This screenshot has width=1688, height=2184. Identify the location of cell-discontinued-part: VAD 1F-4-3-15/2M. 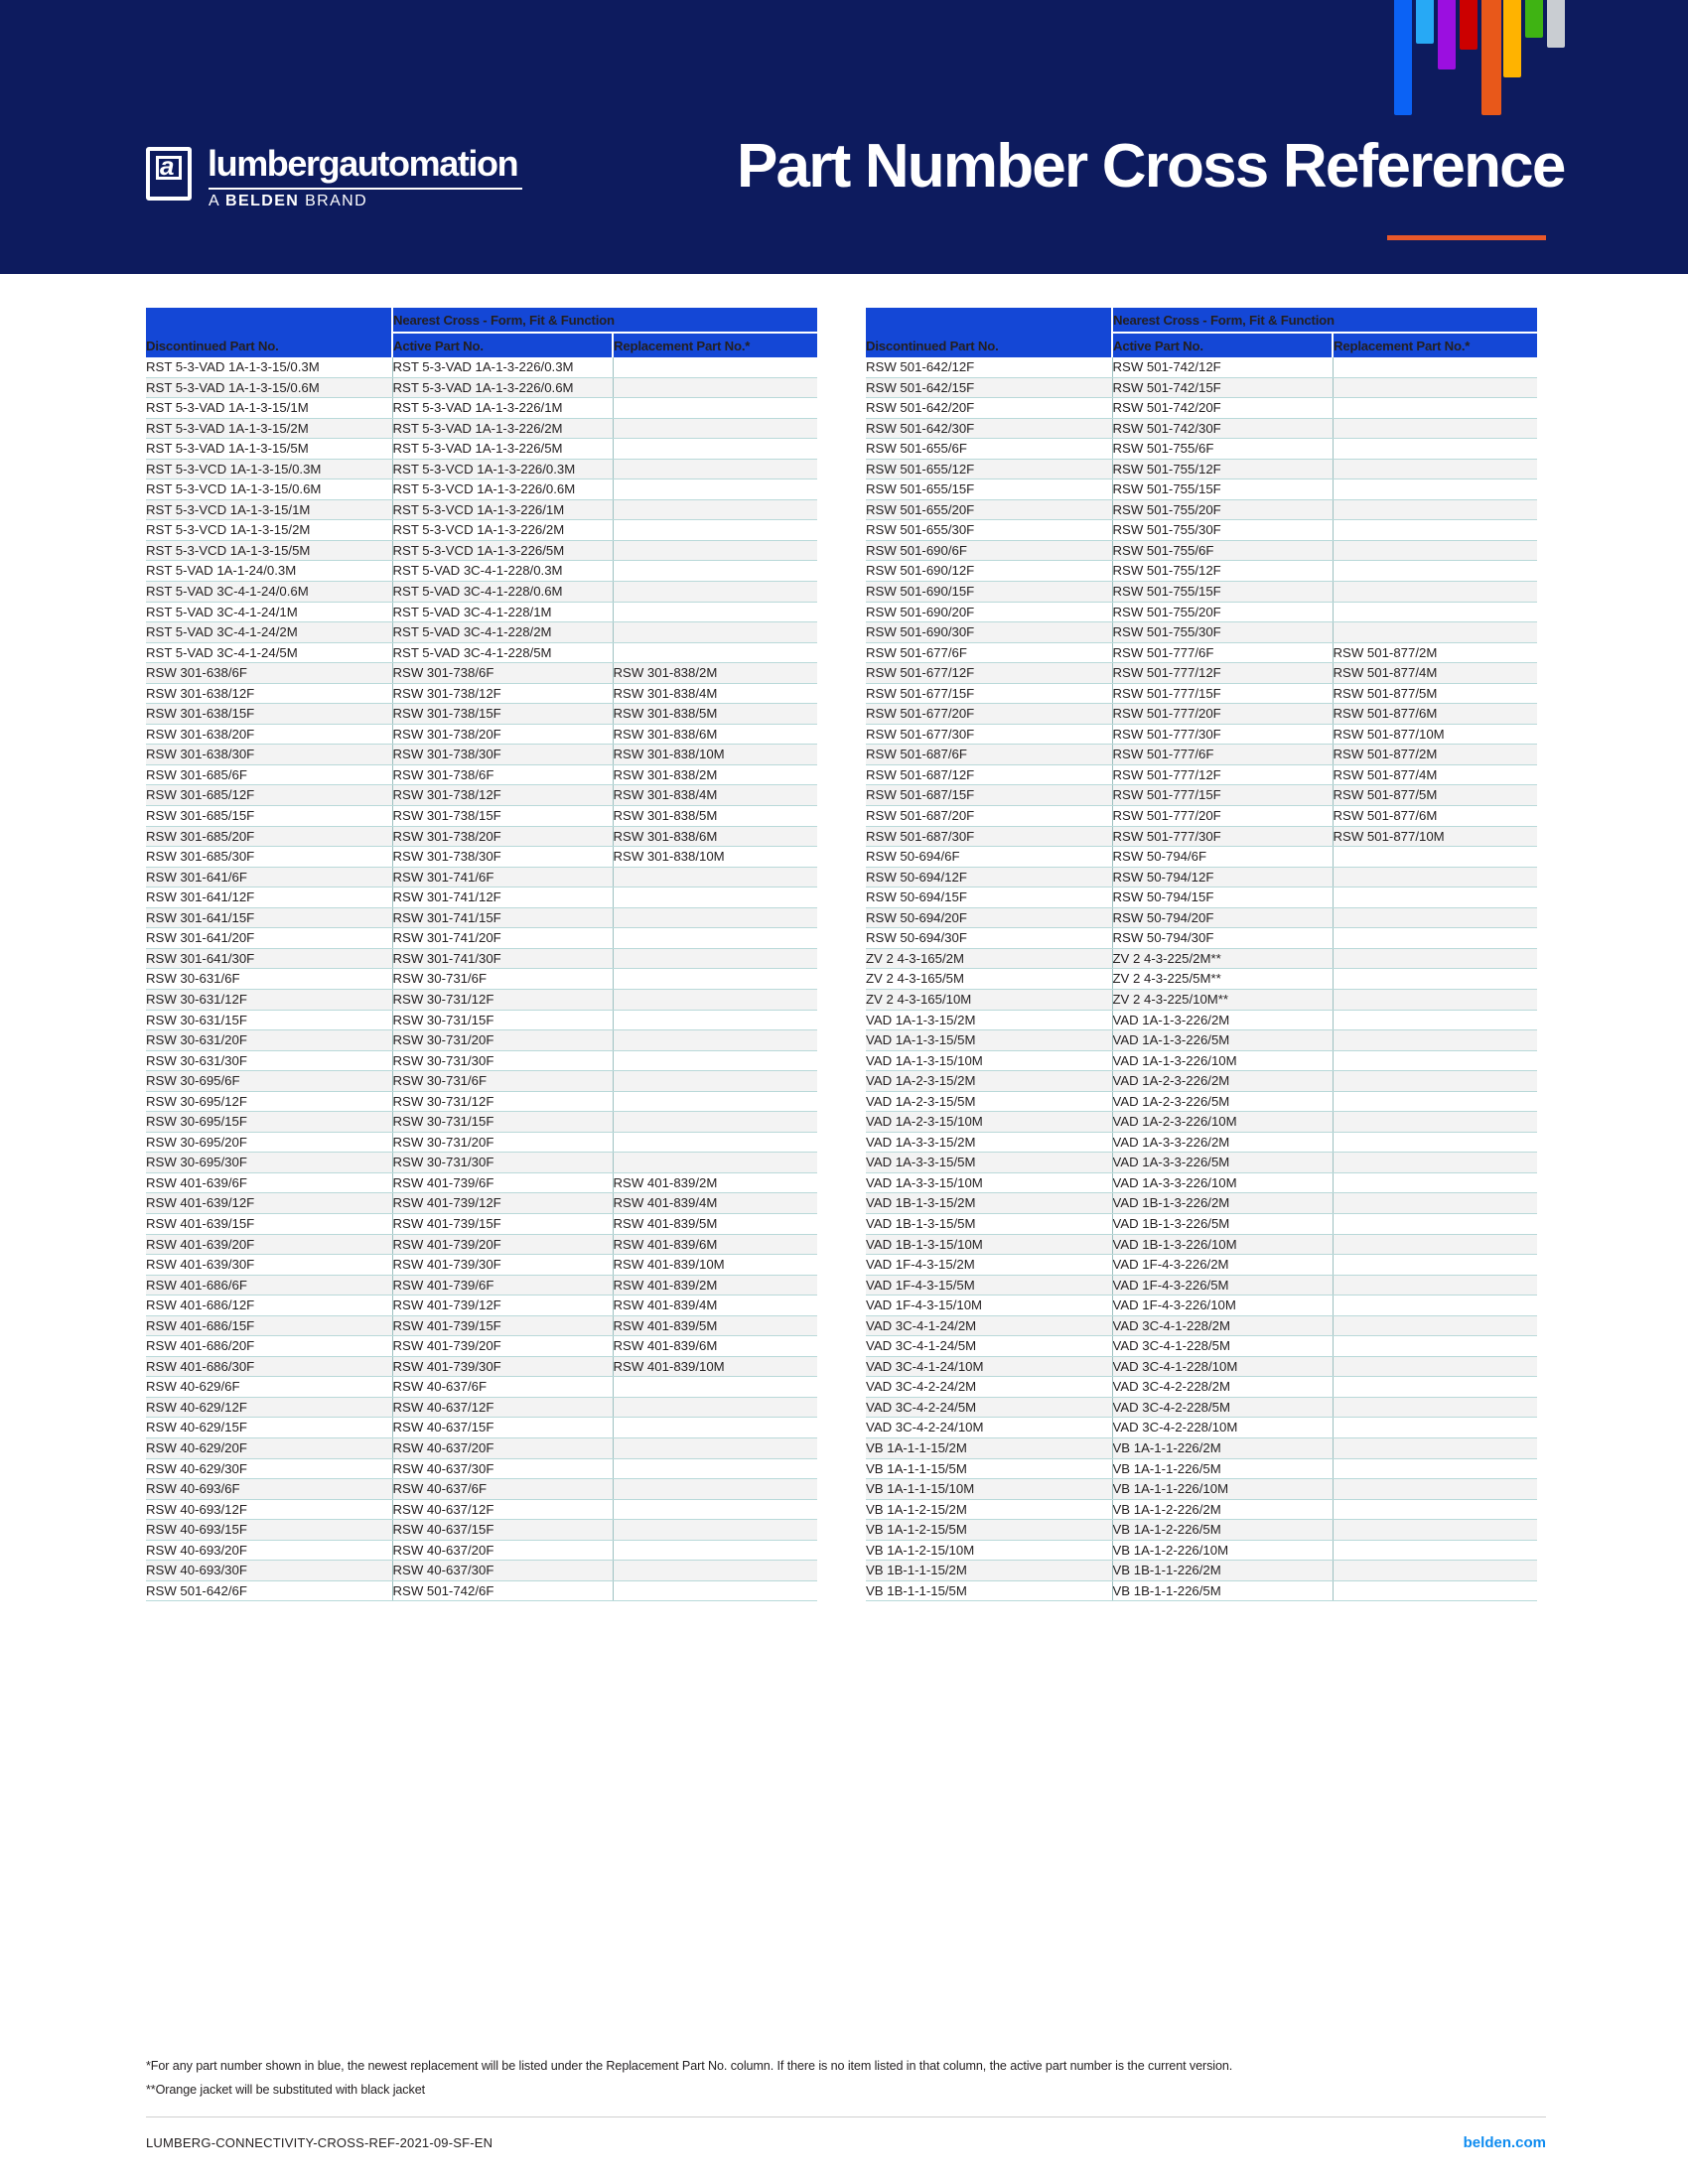
(989, 1265).